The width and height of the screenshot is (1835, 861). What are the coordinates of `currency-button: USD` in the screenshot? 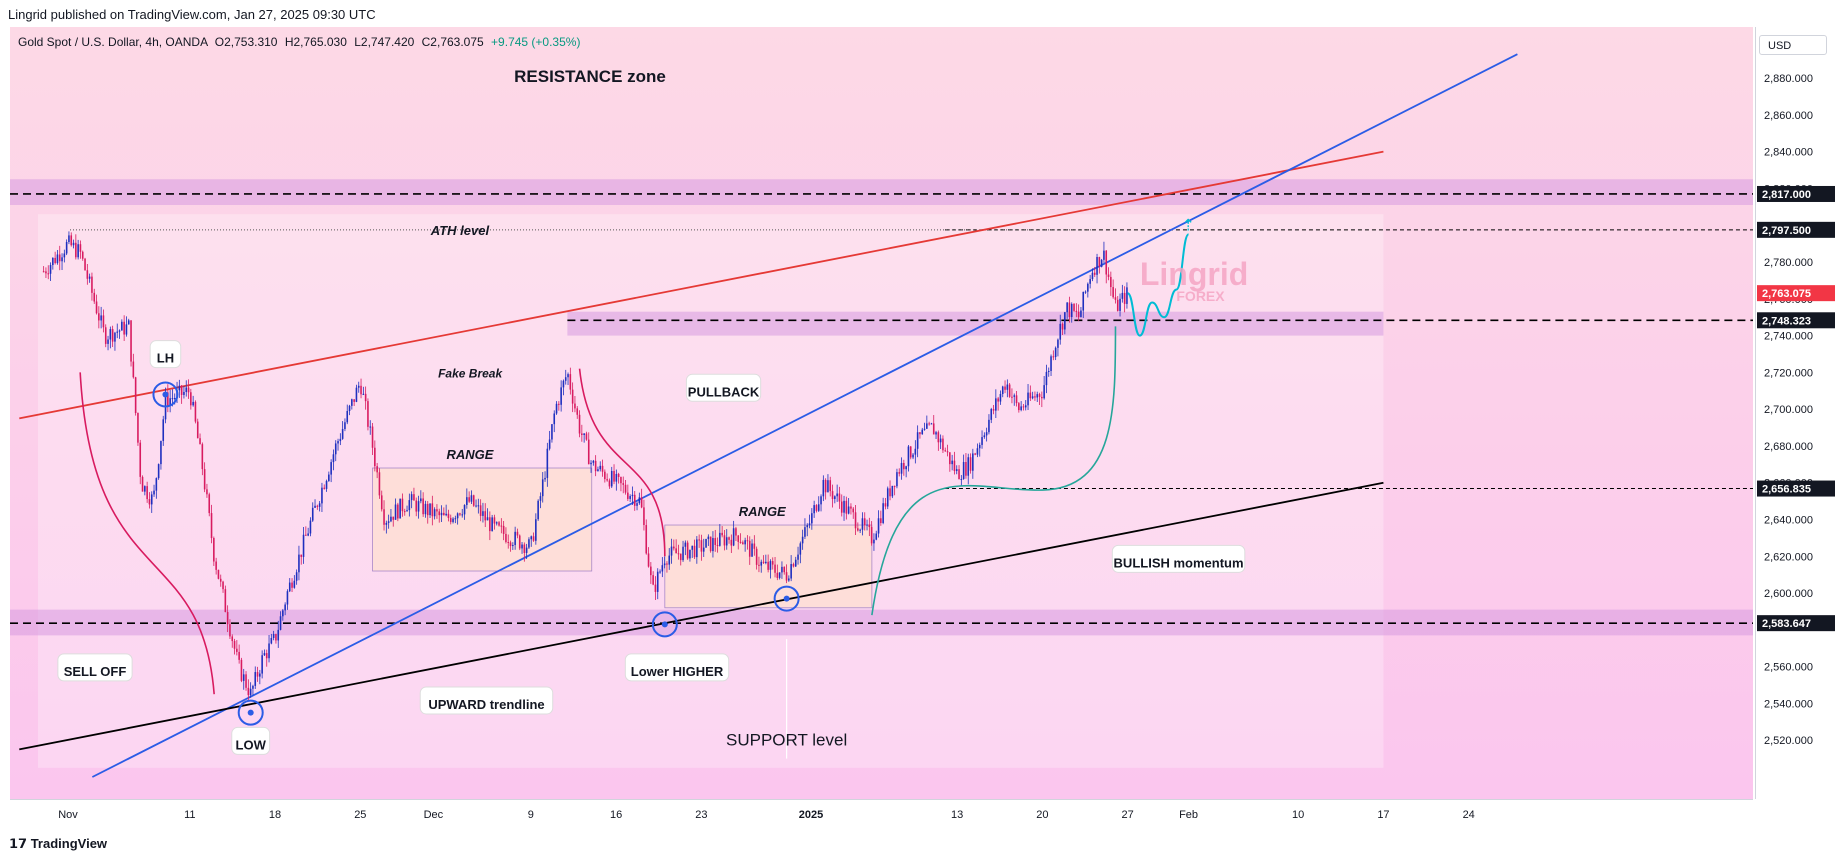 It's located at (1793, 45).